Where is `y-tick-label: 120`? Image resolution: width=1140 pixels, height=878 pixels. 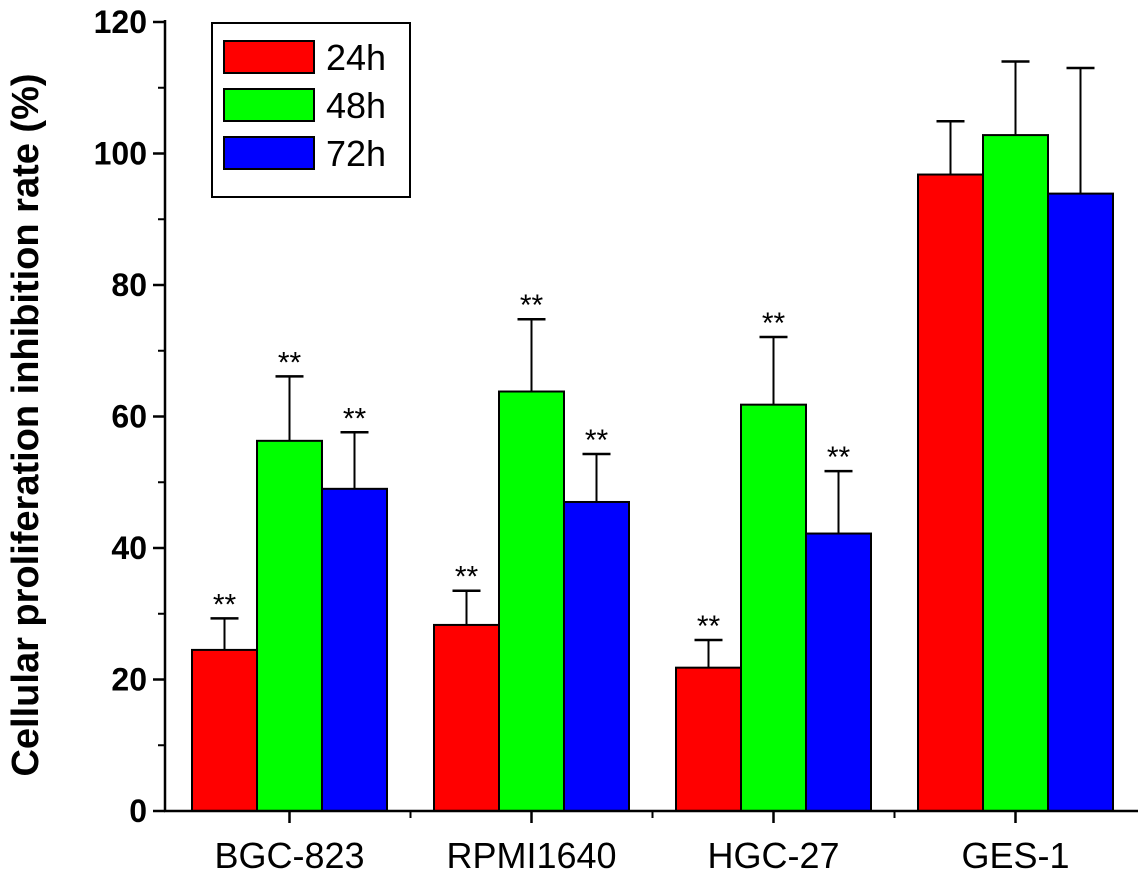 y-tick-label: 120 is located at coordinates (120, 22).